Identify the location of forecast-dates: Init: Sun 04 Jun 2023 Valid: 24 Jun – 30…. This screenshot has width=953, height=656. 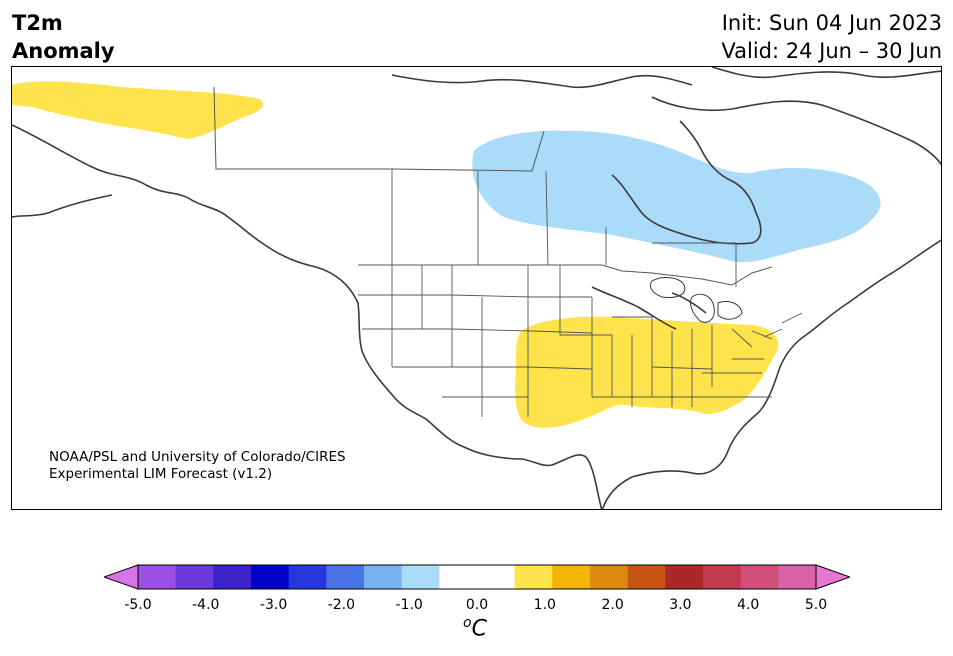
(831, 37).